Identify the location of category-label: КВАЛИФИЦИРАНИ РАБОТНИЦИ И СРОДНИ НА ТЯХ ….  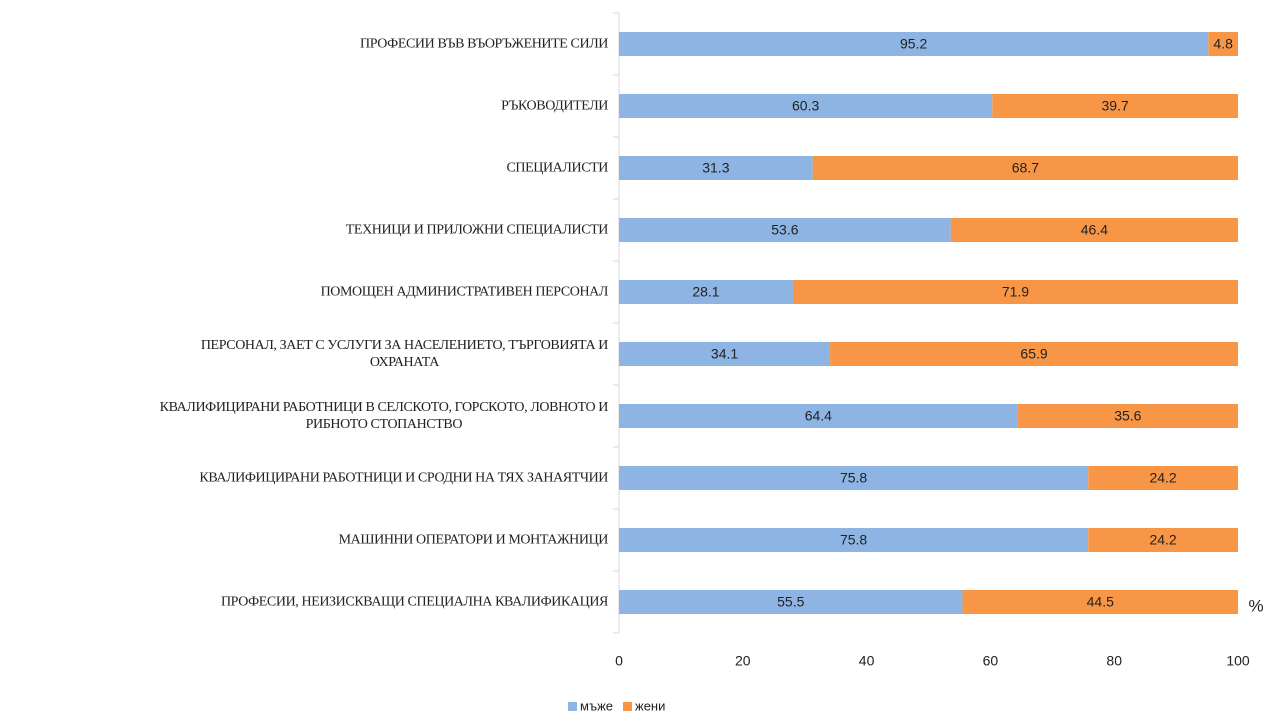
(403, 478).